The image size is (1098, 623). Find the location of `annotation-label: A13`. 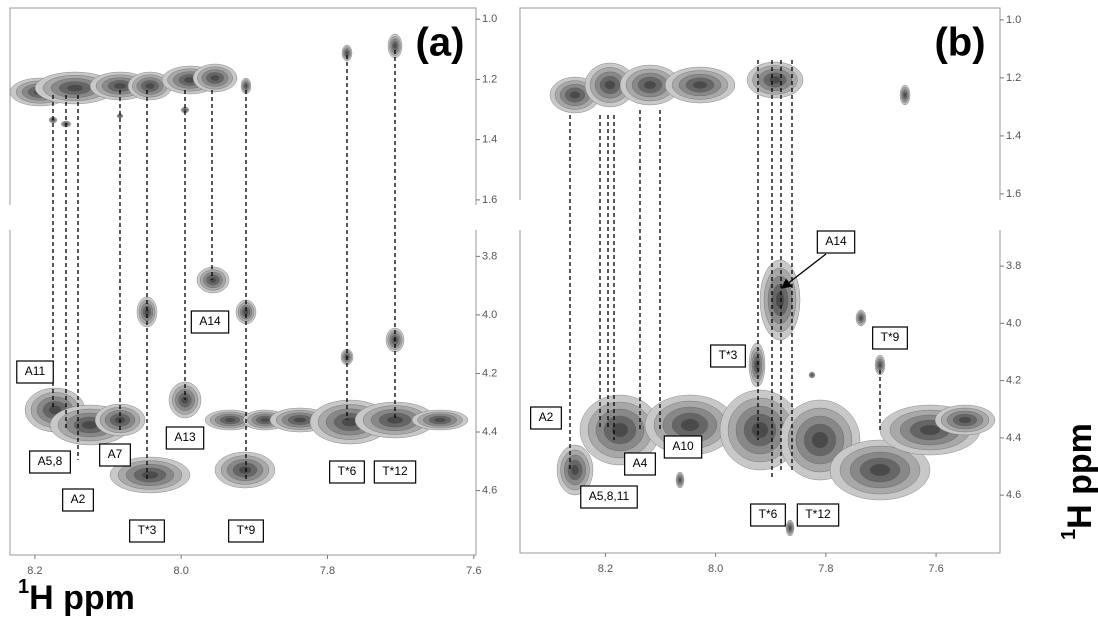

annotation-label: A13 is located at coordinates (185, 437).